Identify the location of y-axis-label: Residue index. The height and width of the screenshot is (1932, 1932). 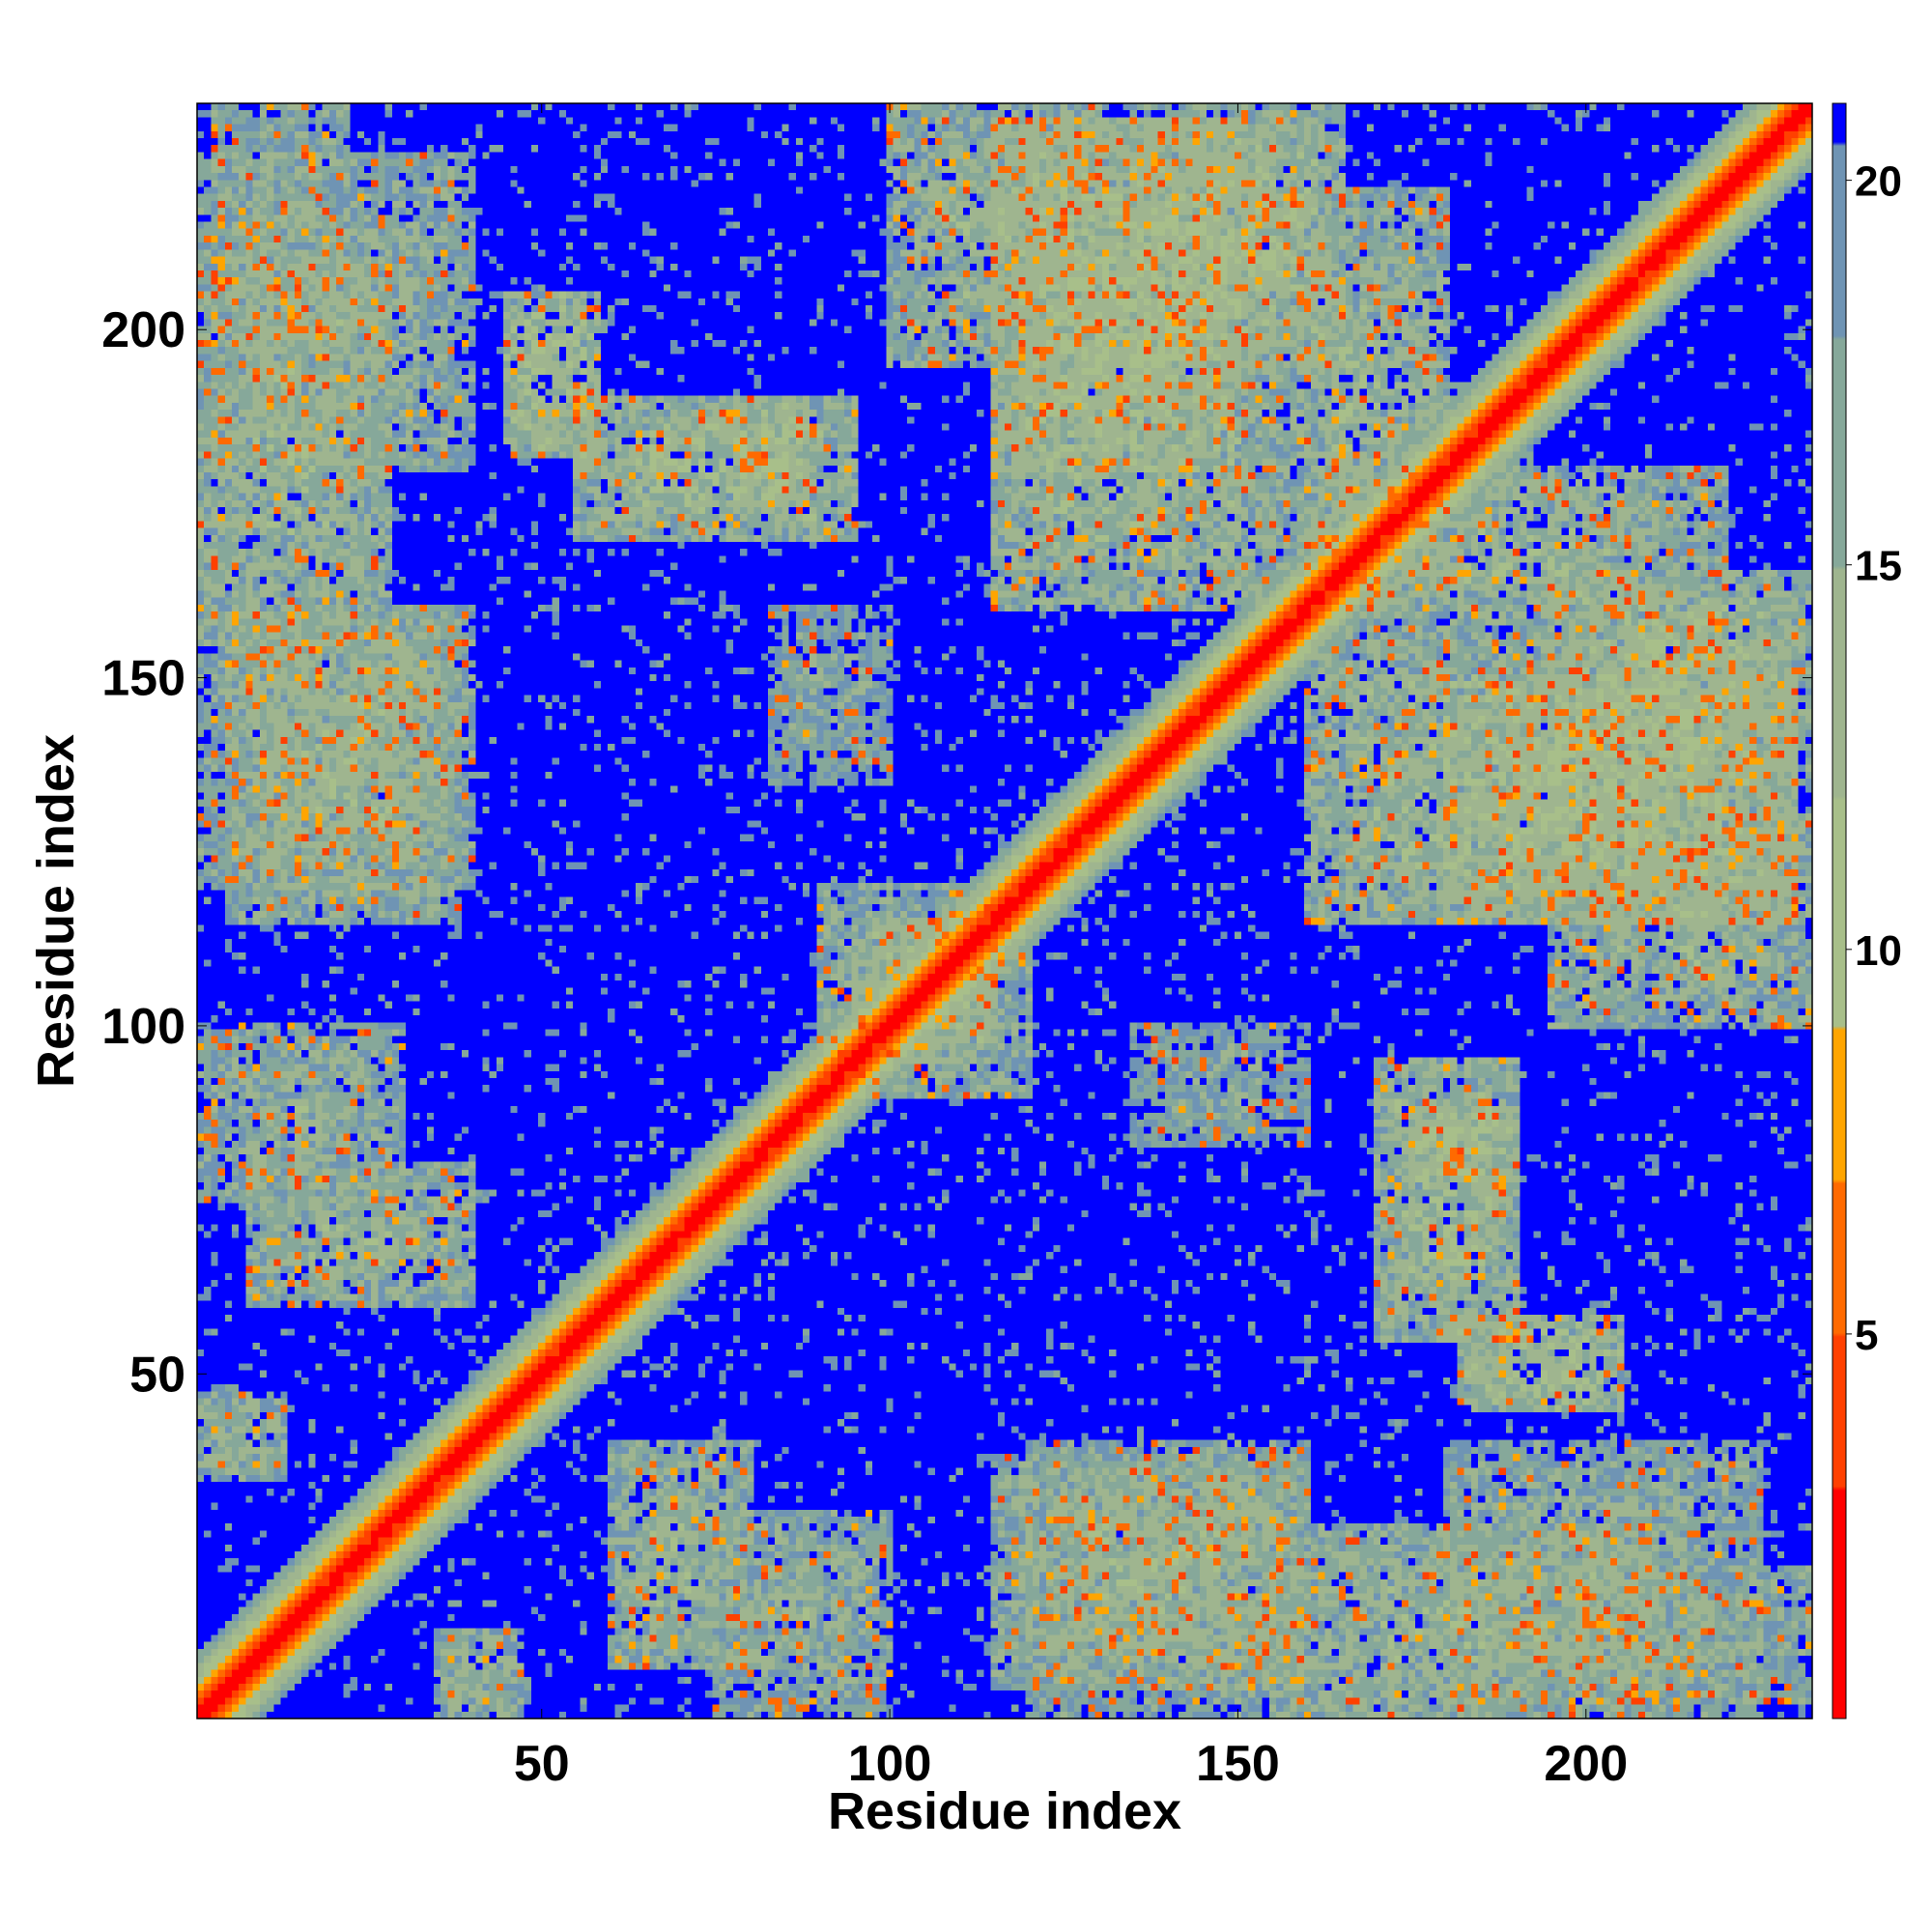
(56, 911).